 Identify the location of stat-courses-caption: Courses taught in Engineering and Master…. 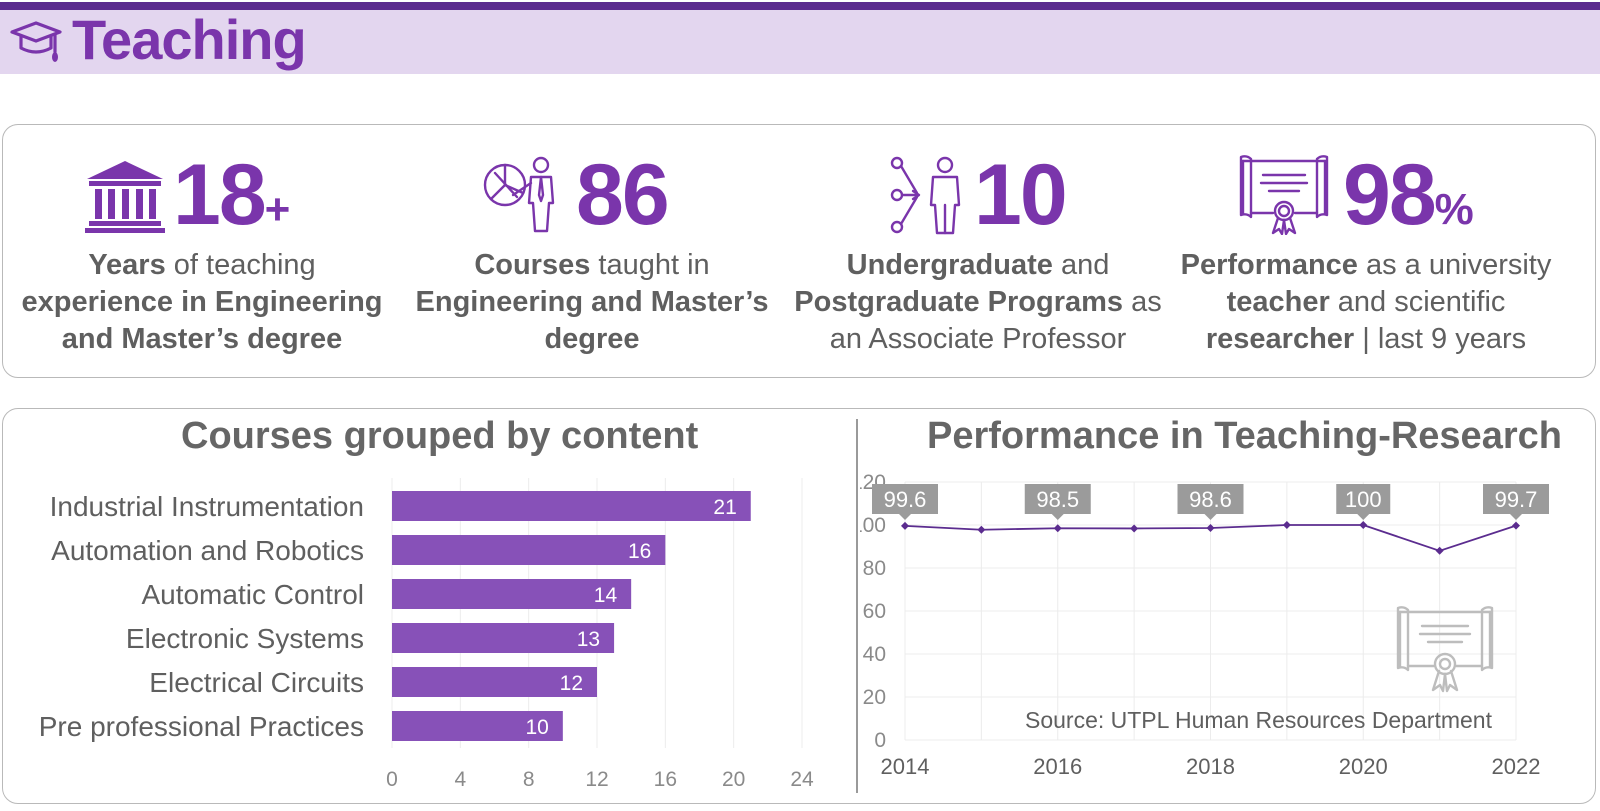
(592, 302).